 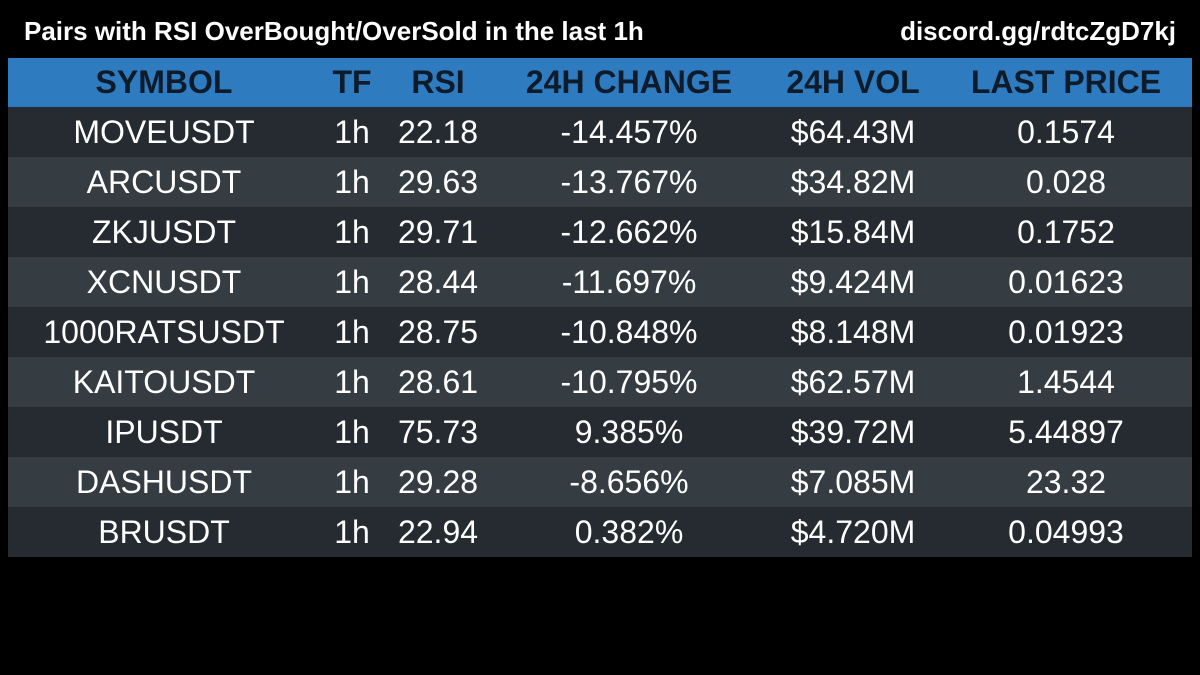 I want to click on change-cell: 0.382%, so click(x=629, y=531).